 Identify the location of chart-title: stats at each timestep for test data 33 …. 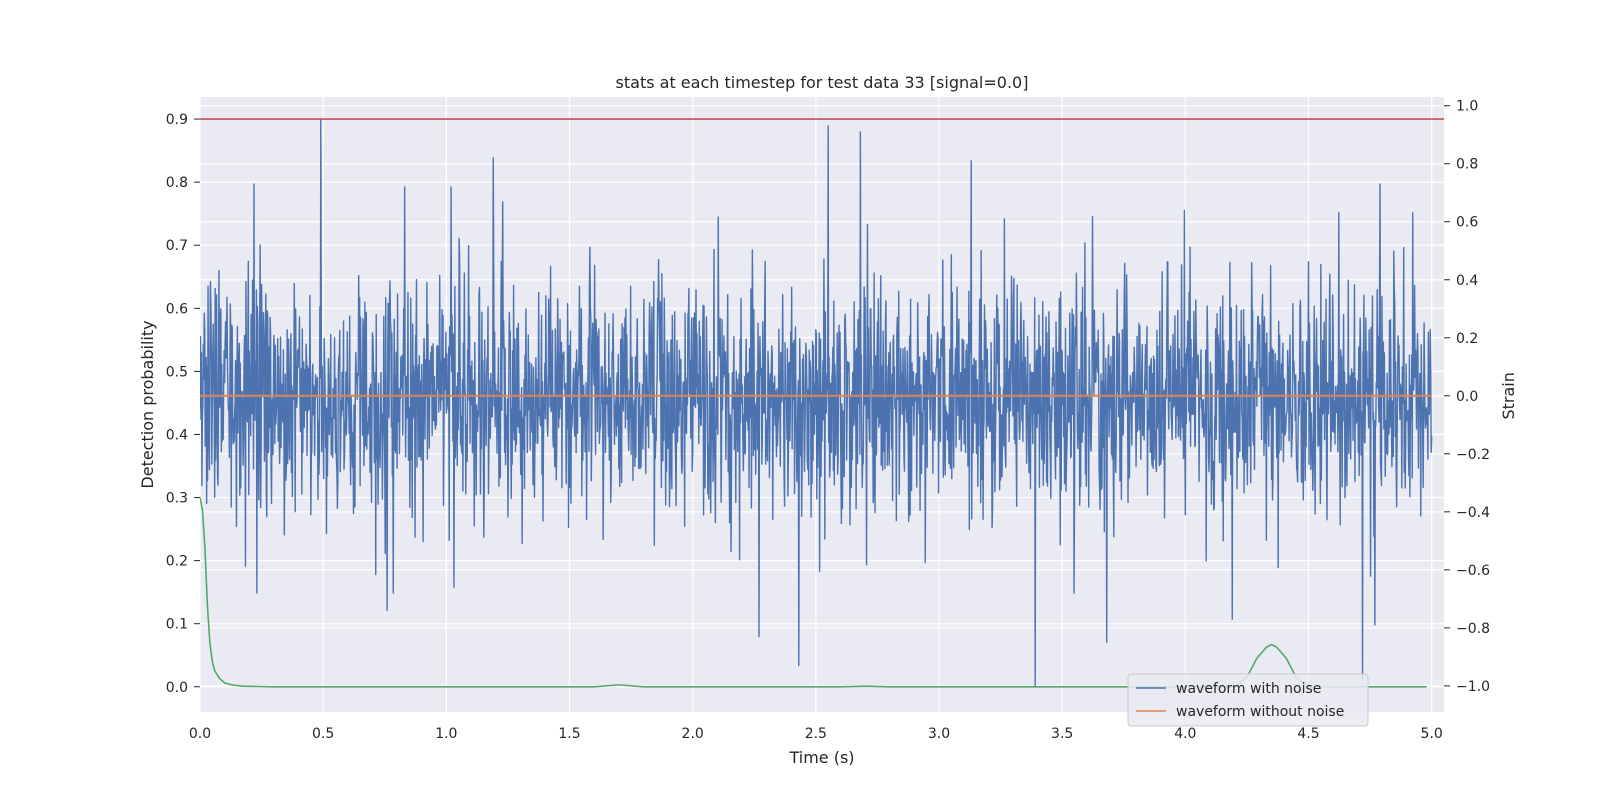
(822, 82).